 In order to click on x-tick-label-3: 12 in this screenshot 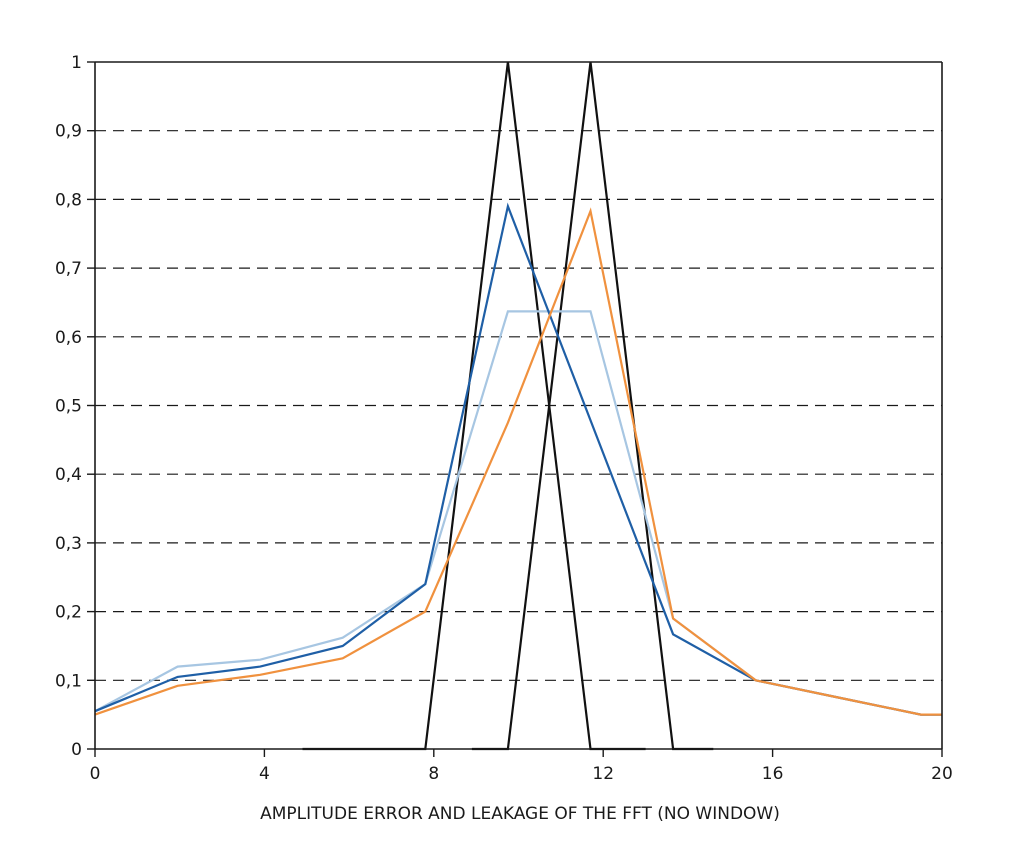, I will do `click(603, 774)`.